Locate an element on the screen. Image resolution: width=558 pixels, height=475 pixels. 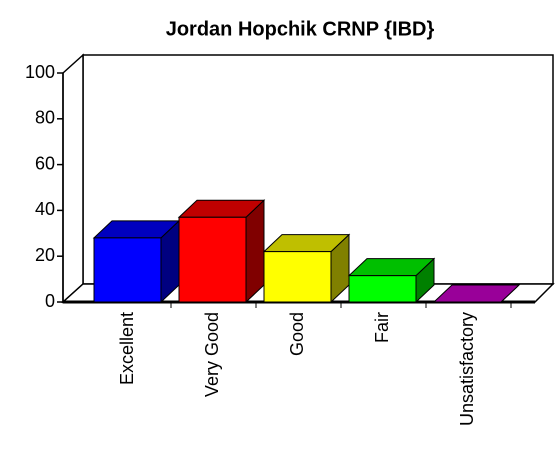
y-tick-label: 40 is located at coordinates (45, 209).